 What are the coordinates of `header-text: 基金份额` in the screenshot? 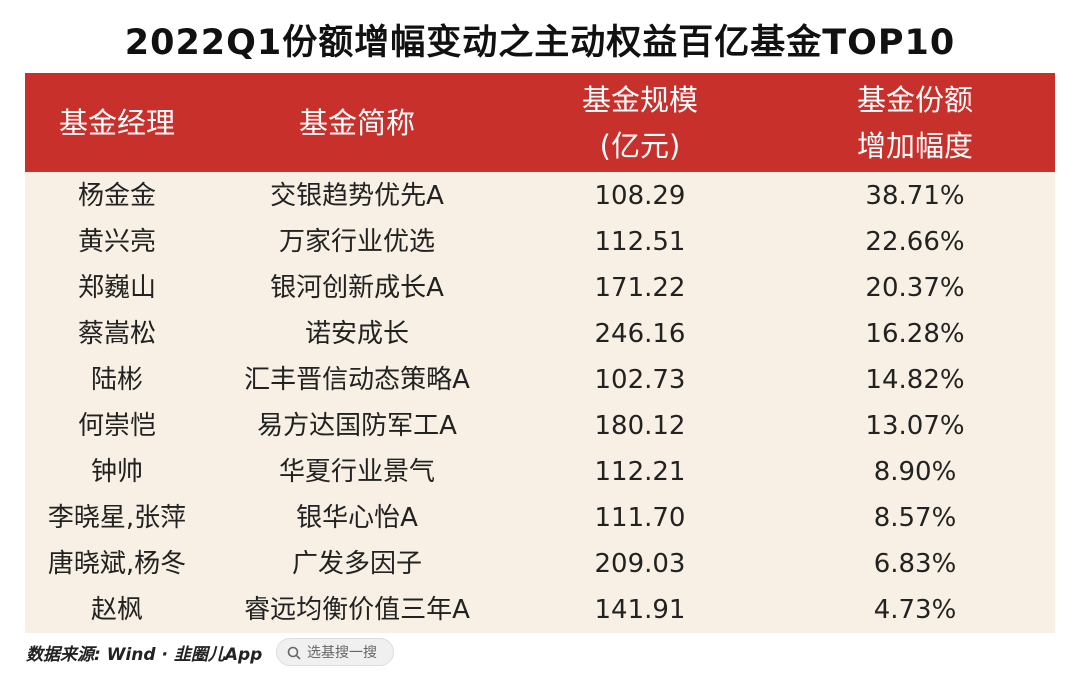 It's located at (914, 99).